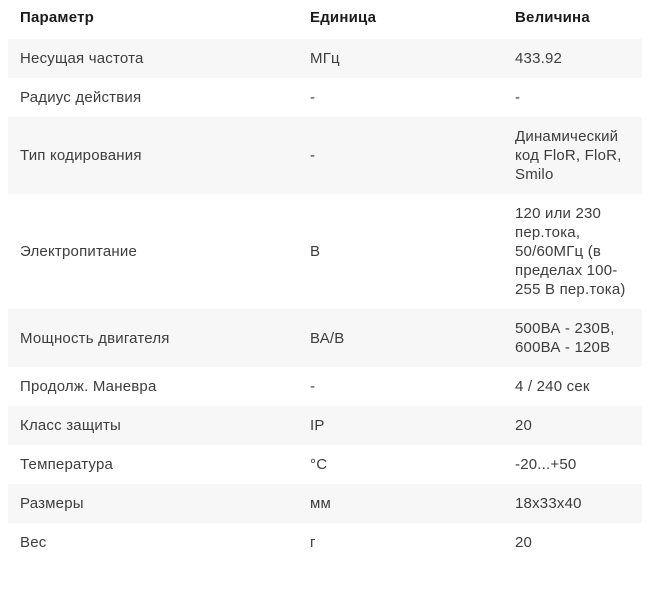  What do you see at coordinates (400, 503) in the screenshot?
I see `cell-unit: мм` at bounding box center [400, 503].